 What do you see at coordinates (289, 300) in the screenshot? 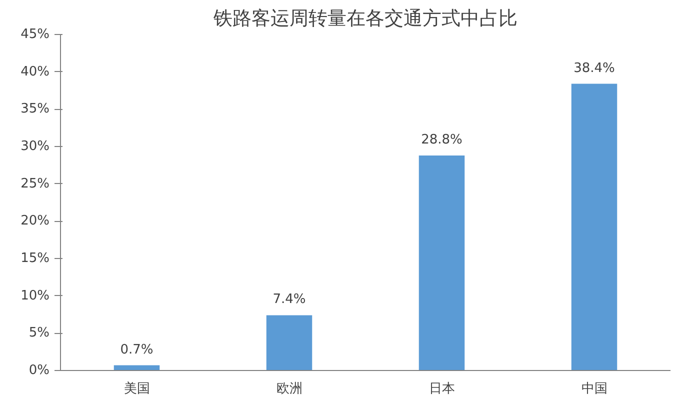
I see `data-label: 7.4%` at bounding box center [289, 300].